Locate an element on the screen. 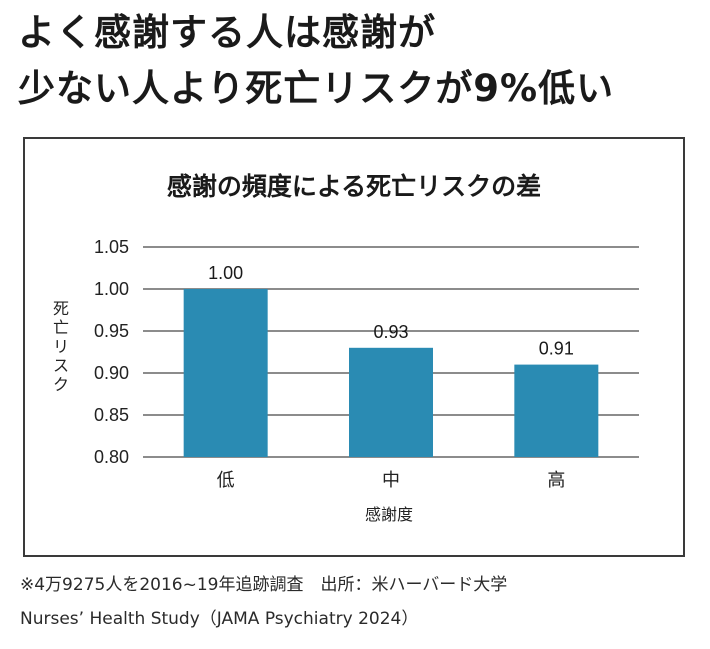 The height and width of the screenshot is (649, 710). x-axis-label: 感謝度 is located at coordinates (389, 514).